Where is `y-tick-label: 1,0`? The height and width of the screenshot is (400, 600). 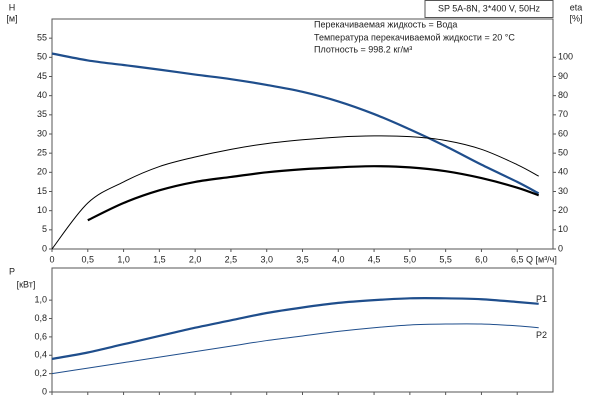 y-tick-label: 1,0 is located at coordinates (40, 300).